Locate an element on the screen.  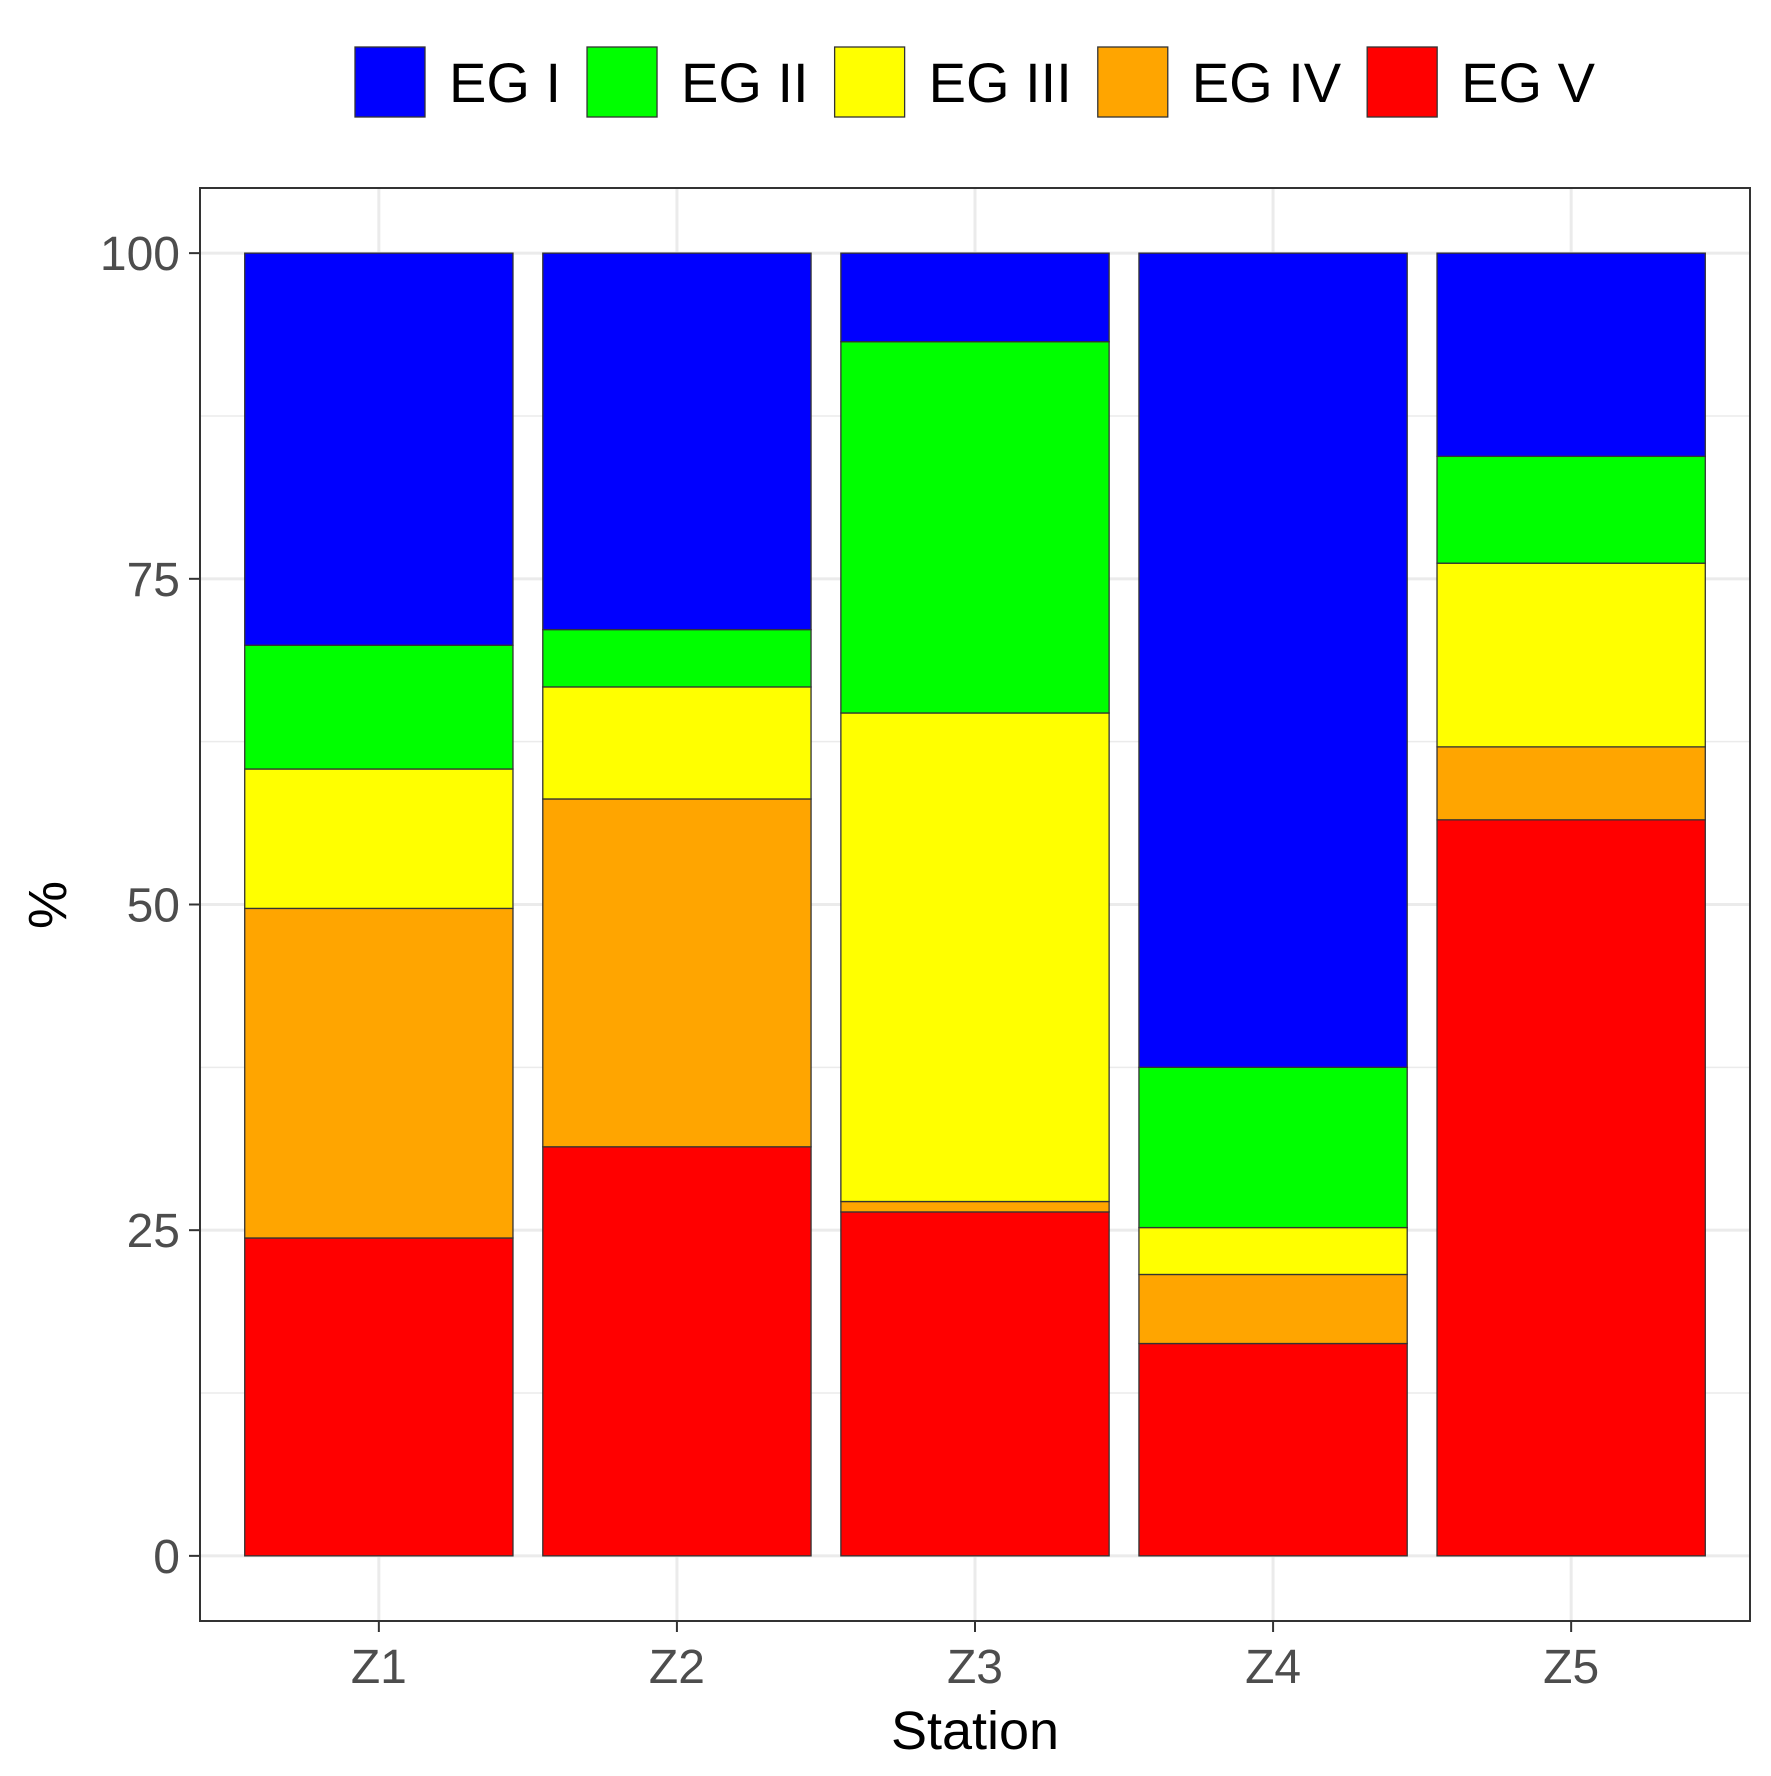
x-tick-label: Z2 is located at coordinates (677, 1667).